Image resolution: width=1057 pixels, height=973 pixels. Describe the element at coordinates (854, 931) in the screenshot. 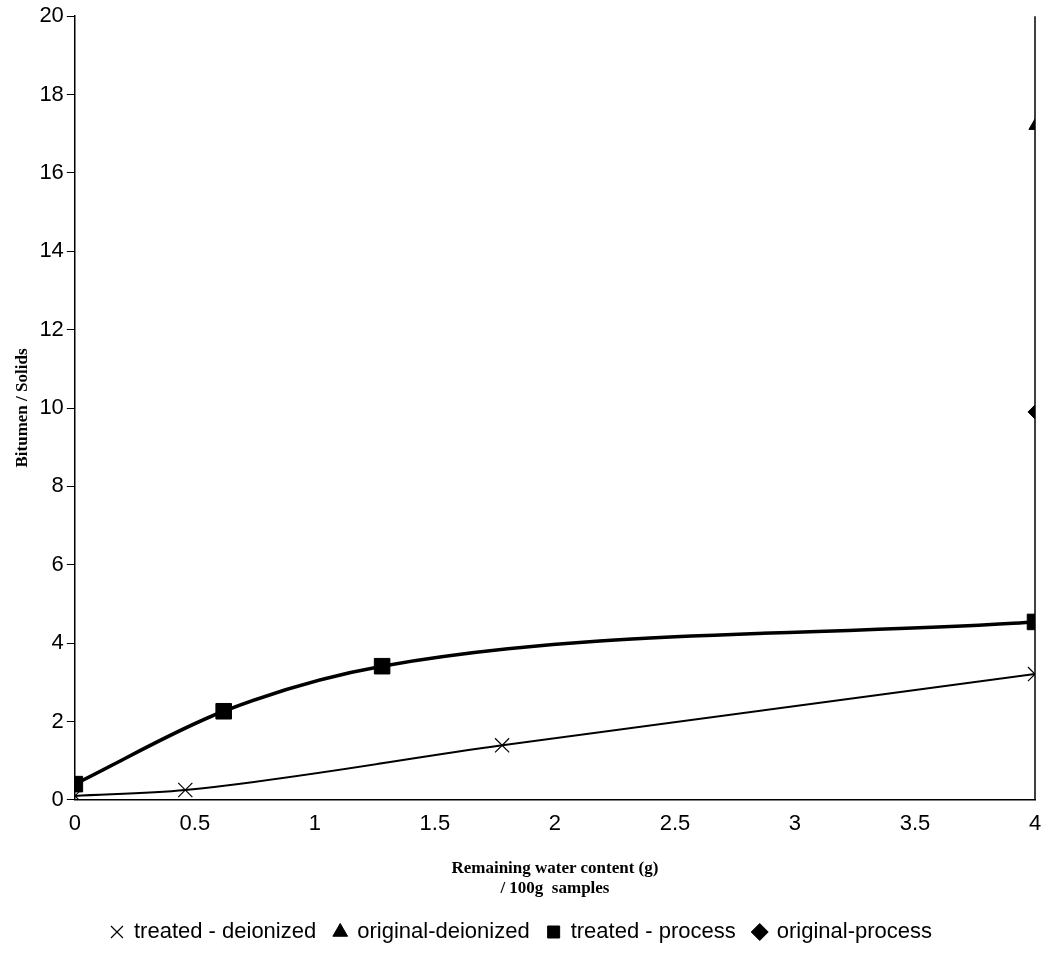

I see `legend-label: original-process` at that location.